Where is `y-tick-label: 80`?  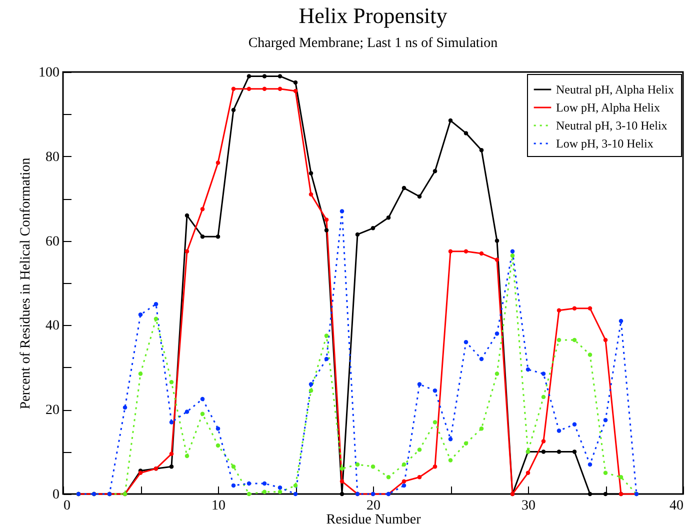 y-tick-label: 80 is located at coordinates (53, 157).